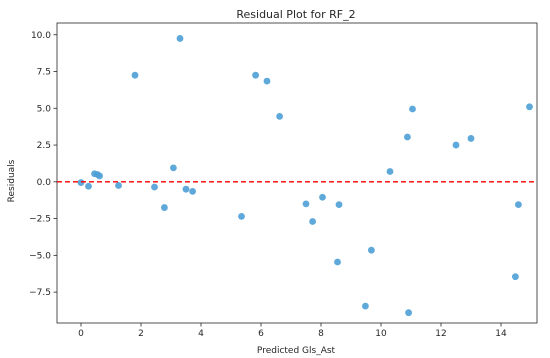 The height and width of the screenshot is (358, 550). Describe the element at coordinates (501, 334) in the screenshot. I see `x-tick-label: 14` at that location.